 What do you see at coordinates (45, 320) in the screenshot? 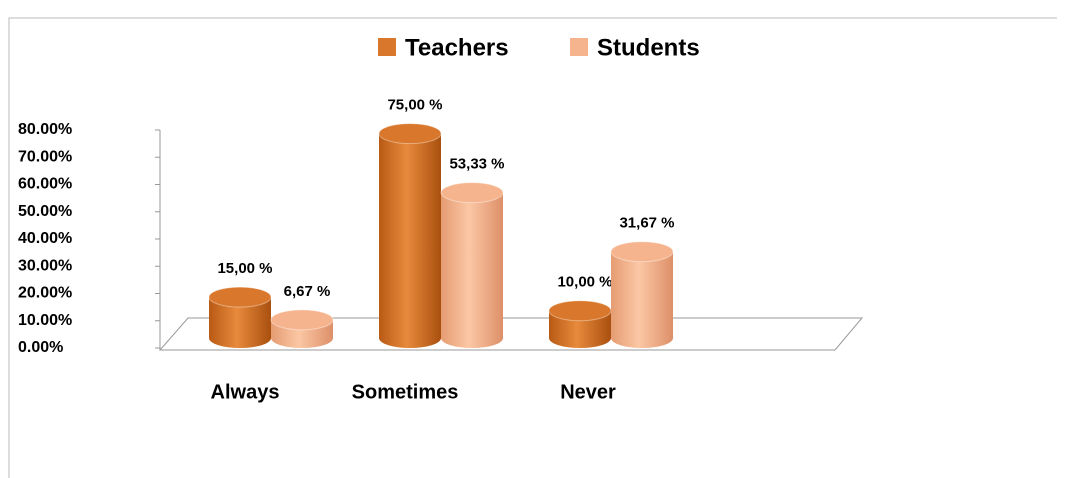
I see `y-tick-label: 10.00%` at bounding box center [45, 320].